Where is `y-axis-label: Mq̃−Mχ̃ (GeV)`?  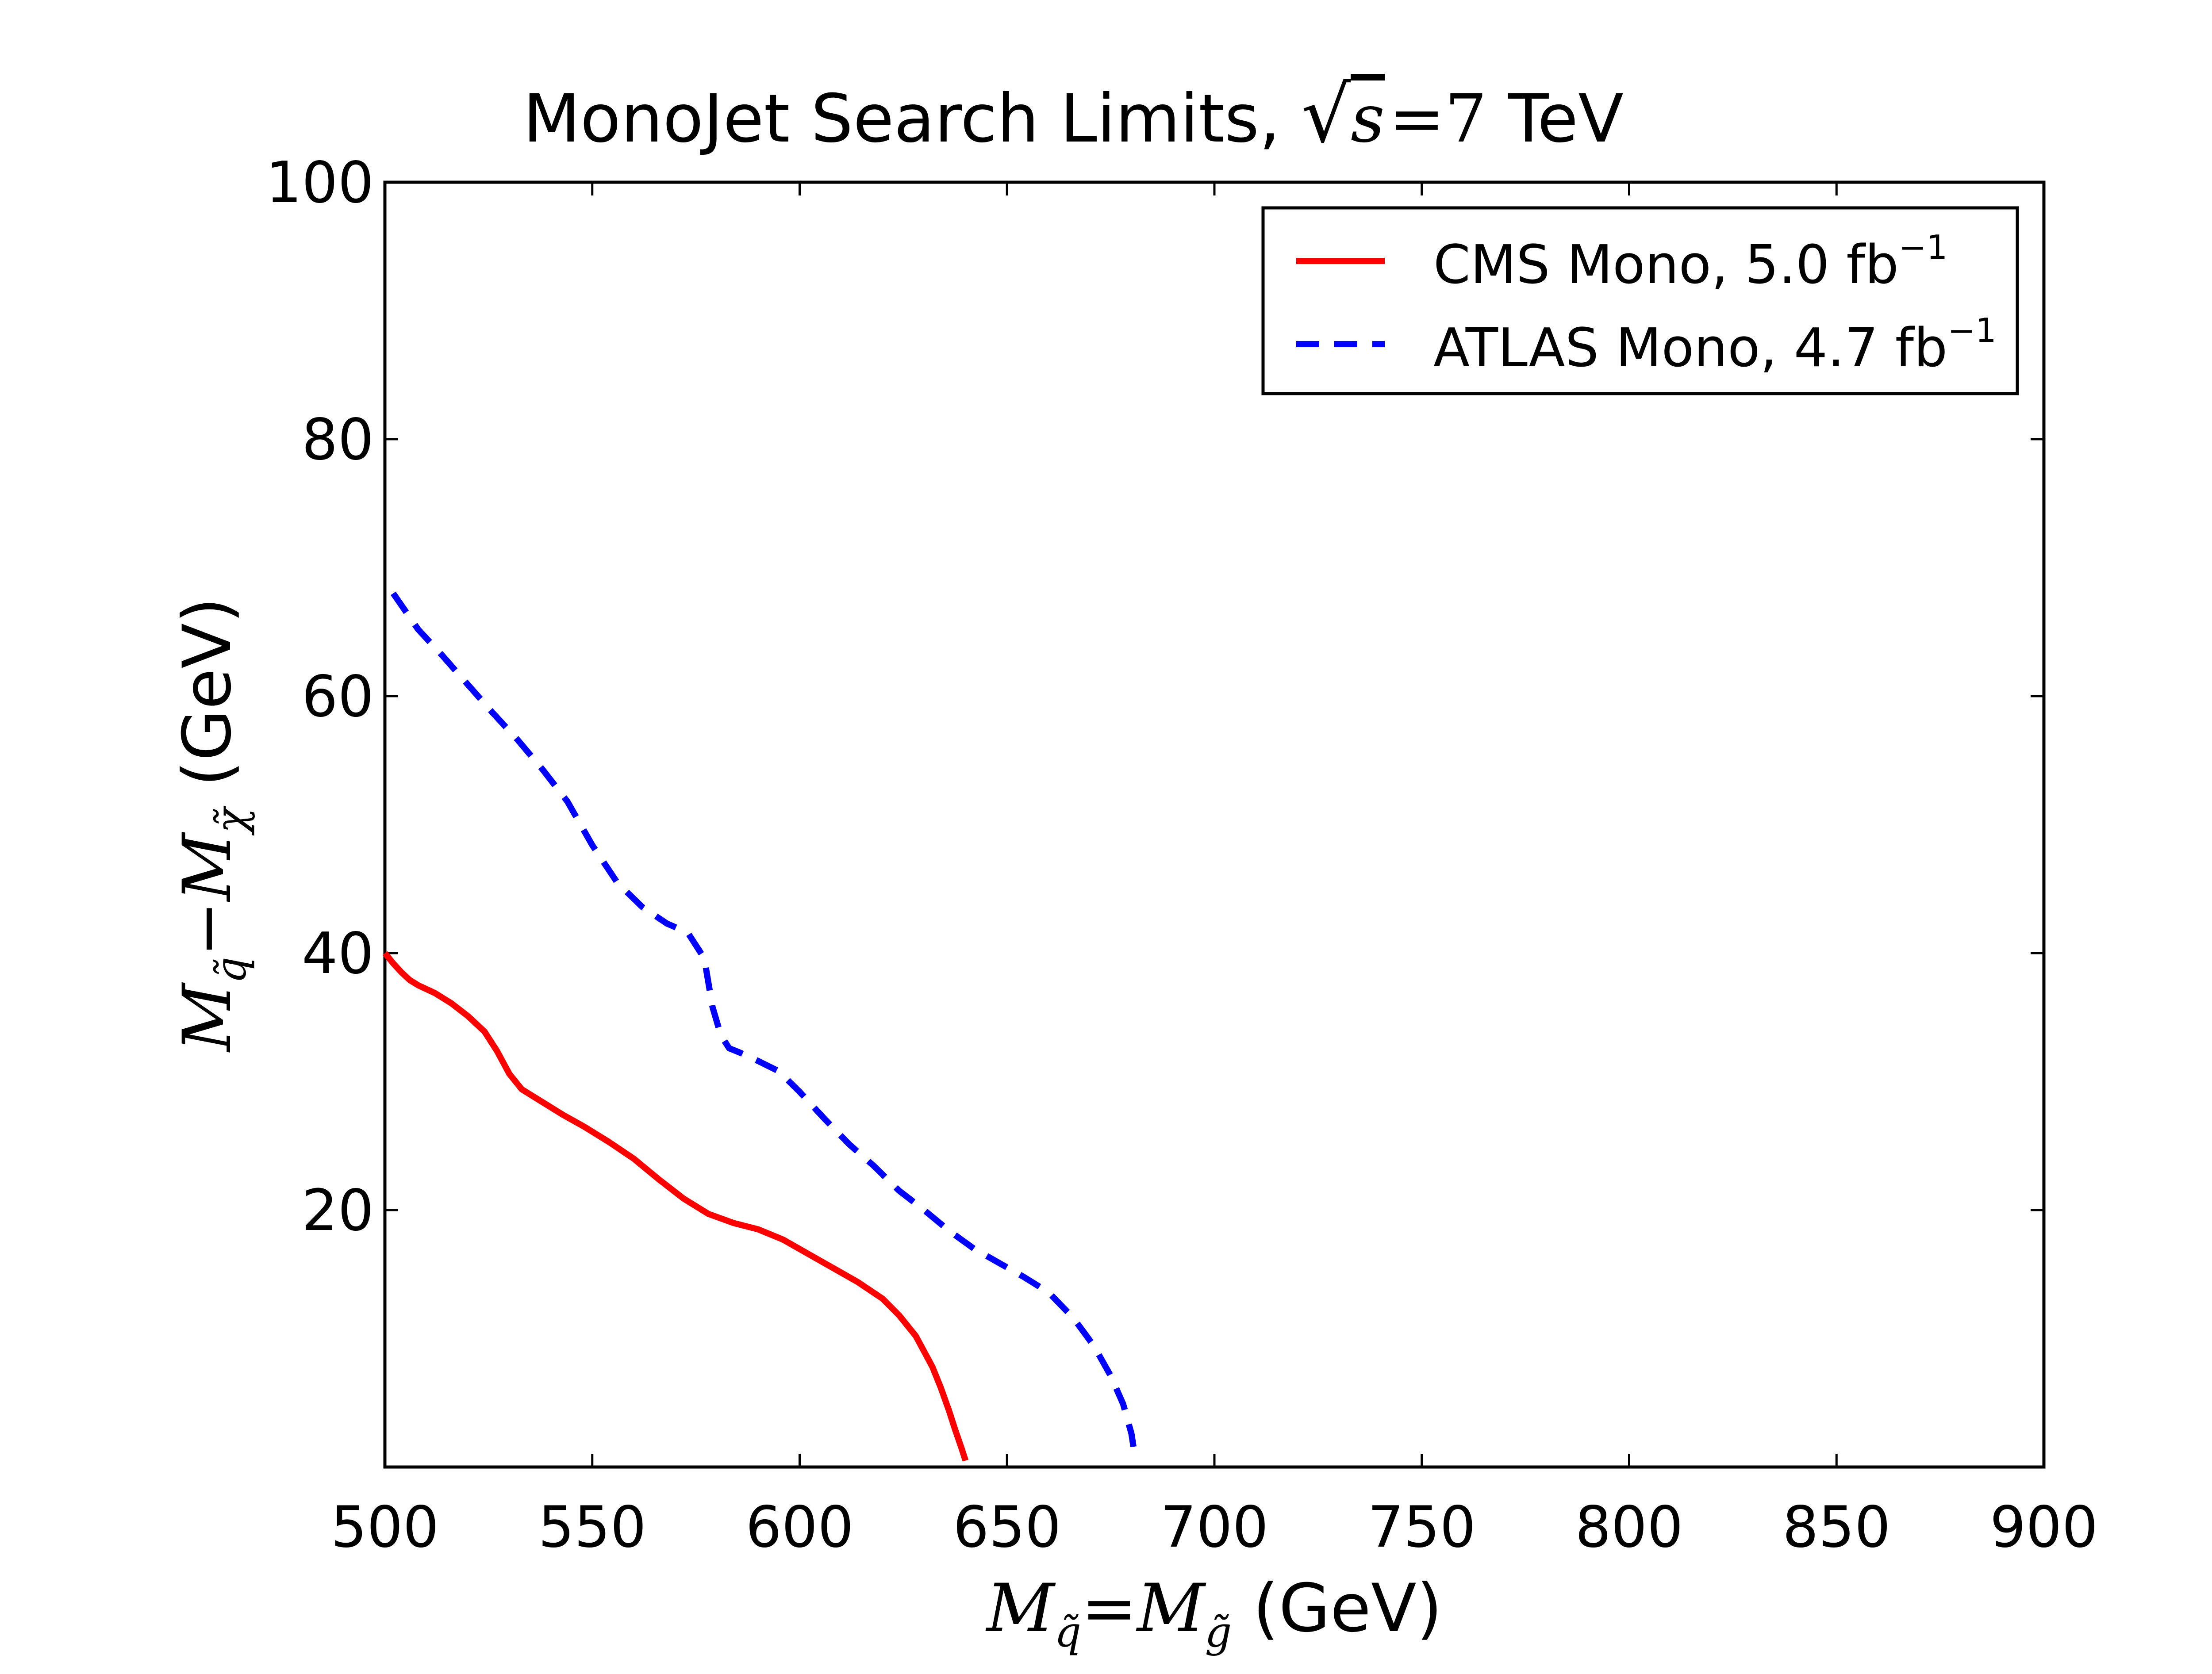 y-axis-label: Mq̃−Mχ̃ (GeV) is located at coordinates (213, 825).